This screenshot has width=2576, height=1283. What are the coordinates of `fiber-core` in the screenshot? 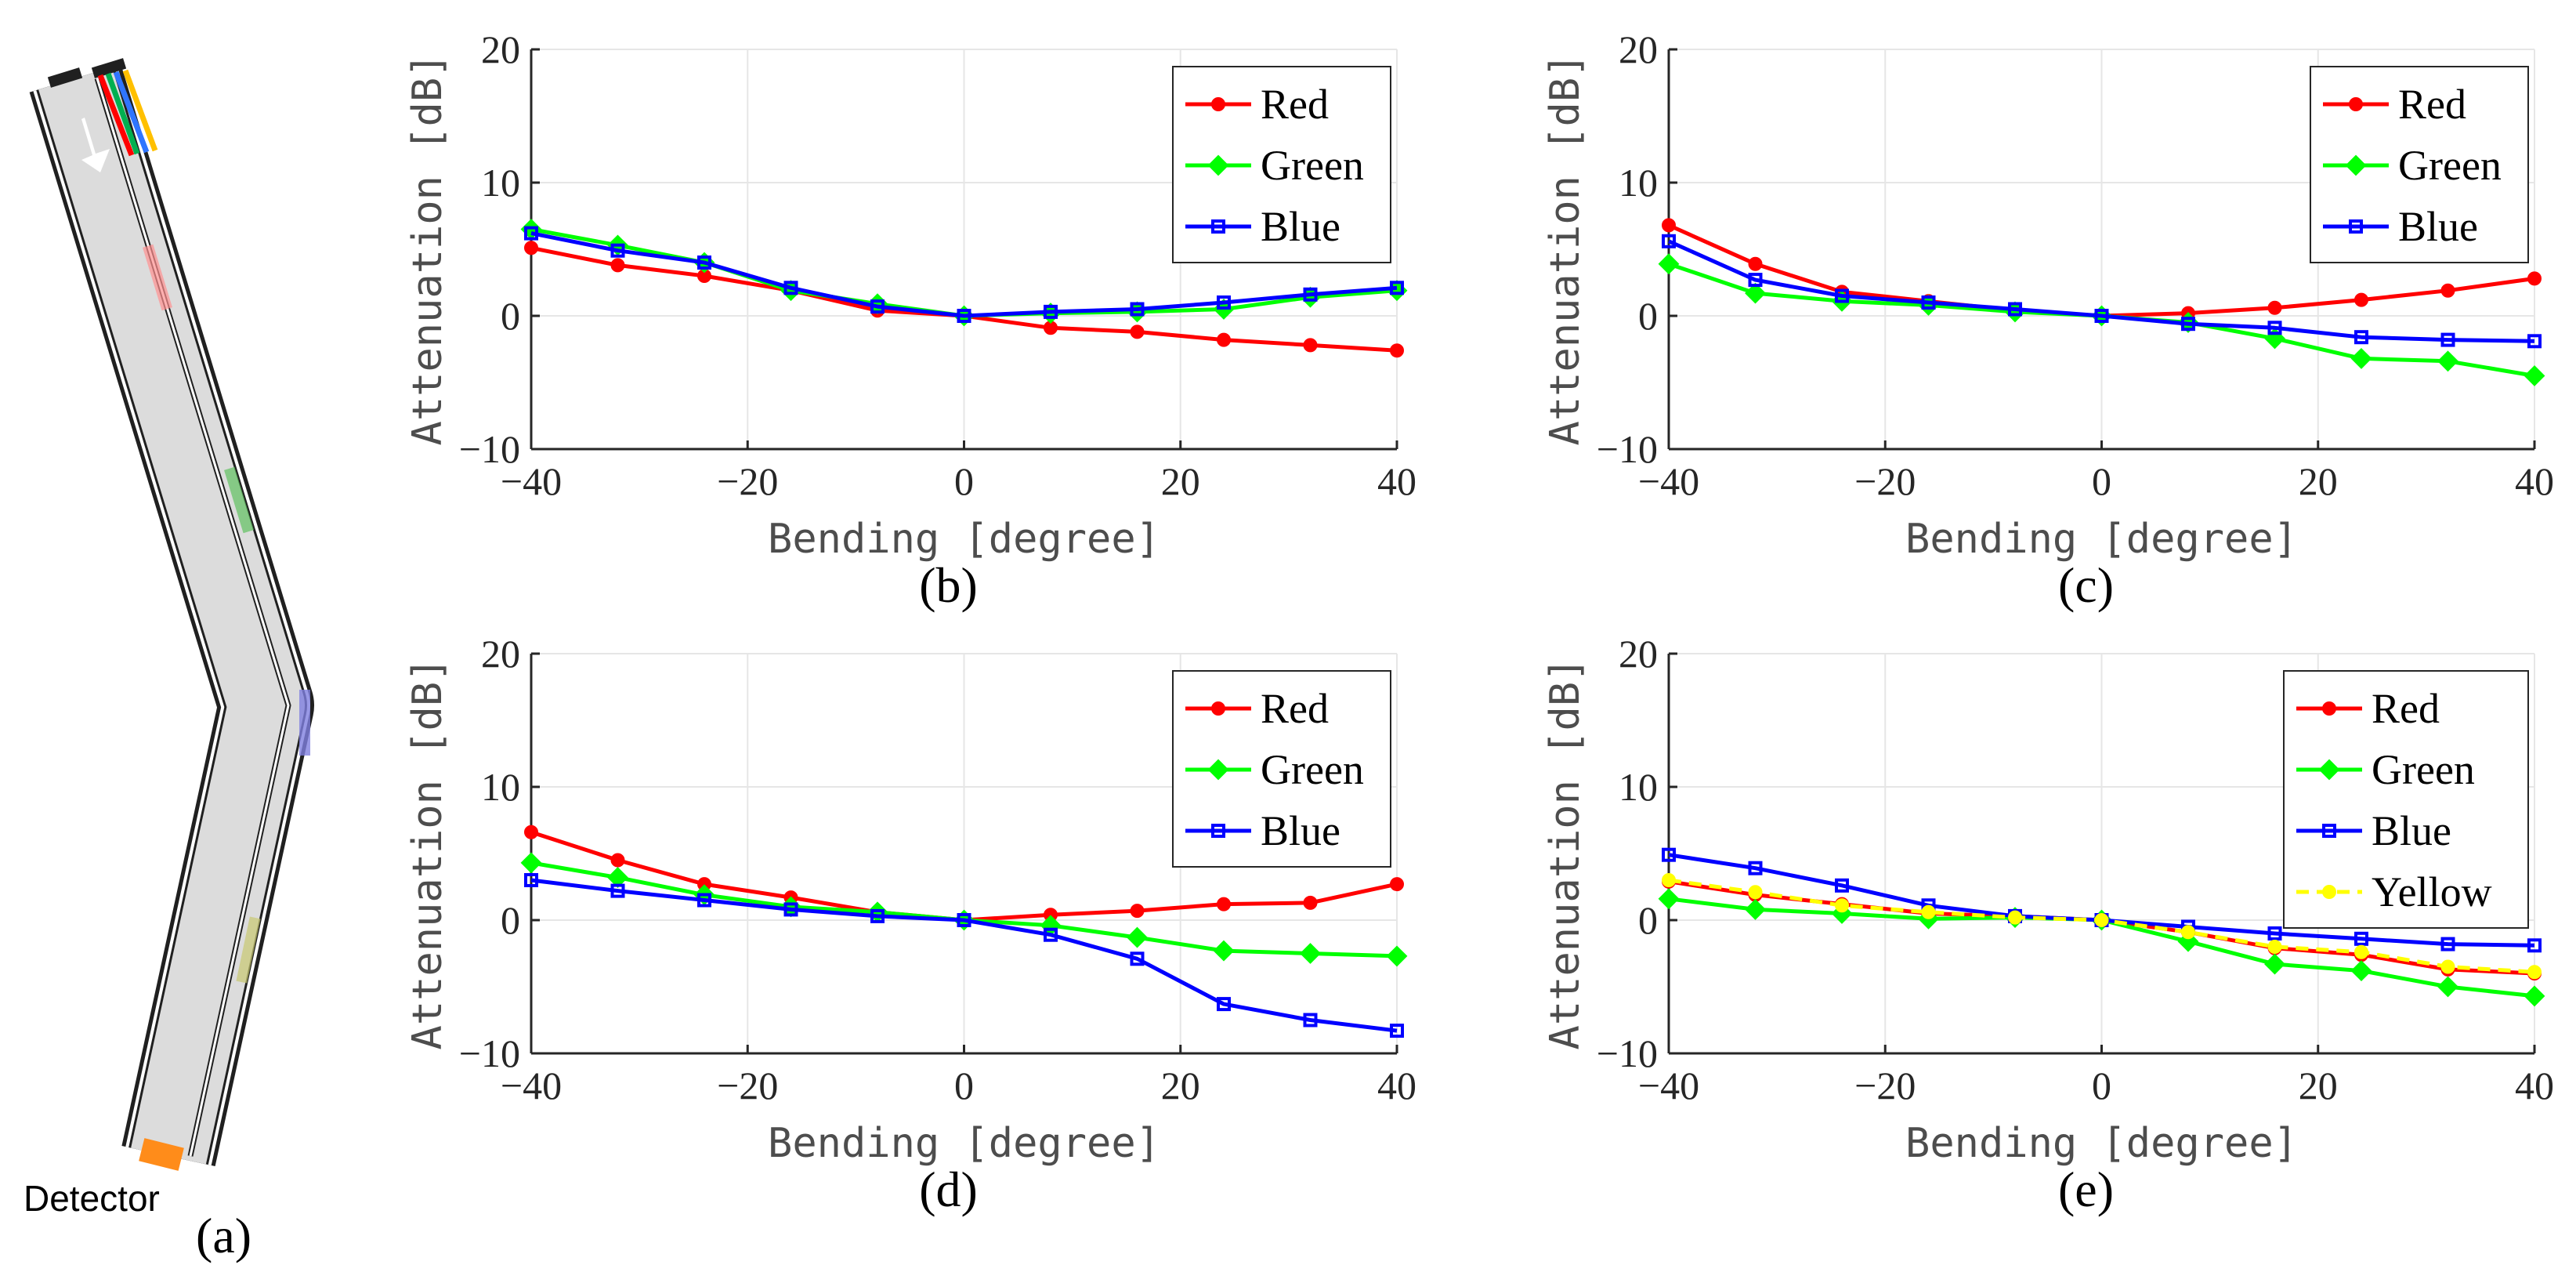 It's located at (171, 616).